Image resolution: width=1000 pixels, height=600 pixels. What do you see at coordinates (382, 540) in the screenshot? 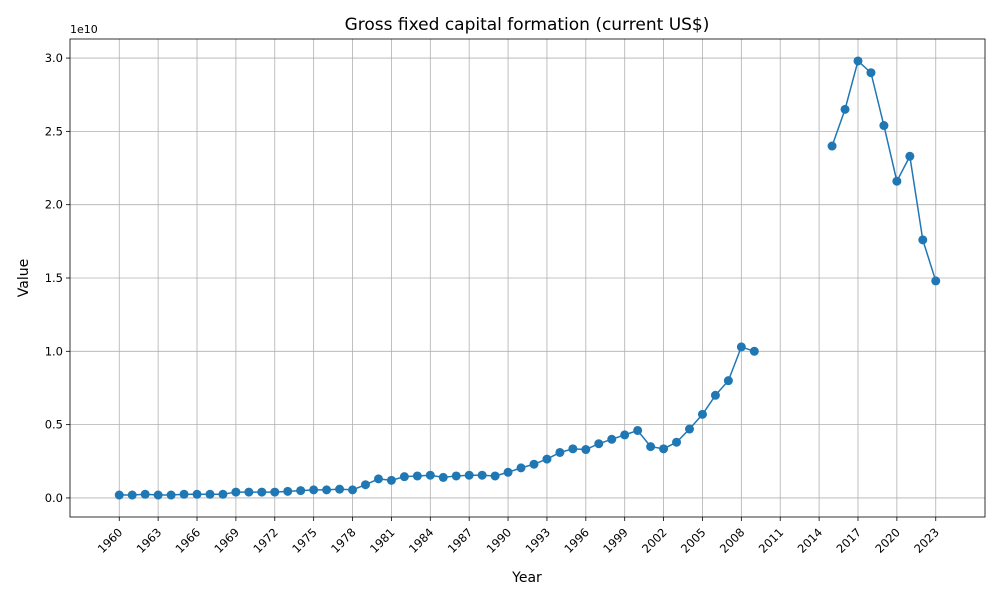
I see `x-tick-label: 1981` at bounding box center [382, 540].